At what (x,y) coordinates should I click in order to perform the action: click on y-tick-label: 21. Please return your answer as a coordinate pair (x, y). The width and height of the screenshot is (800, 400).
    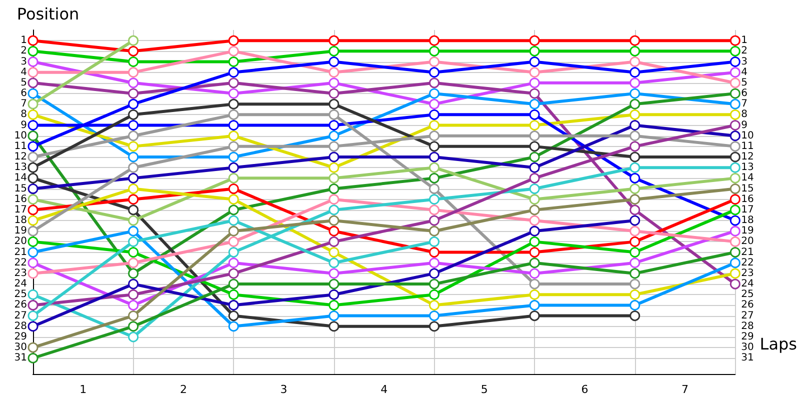
    Looking at the image, I should click on (20, 252).